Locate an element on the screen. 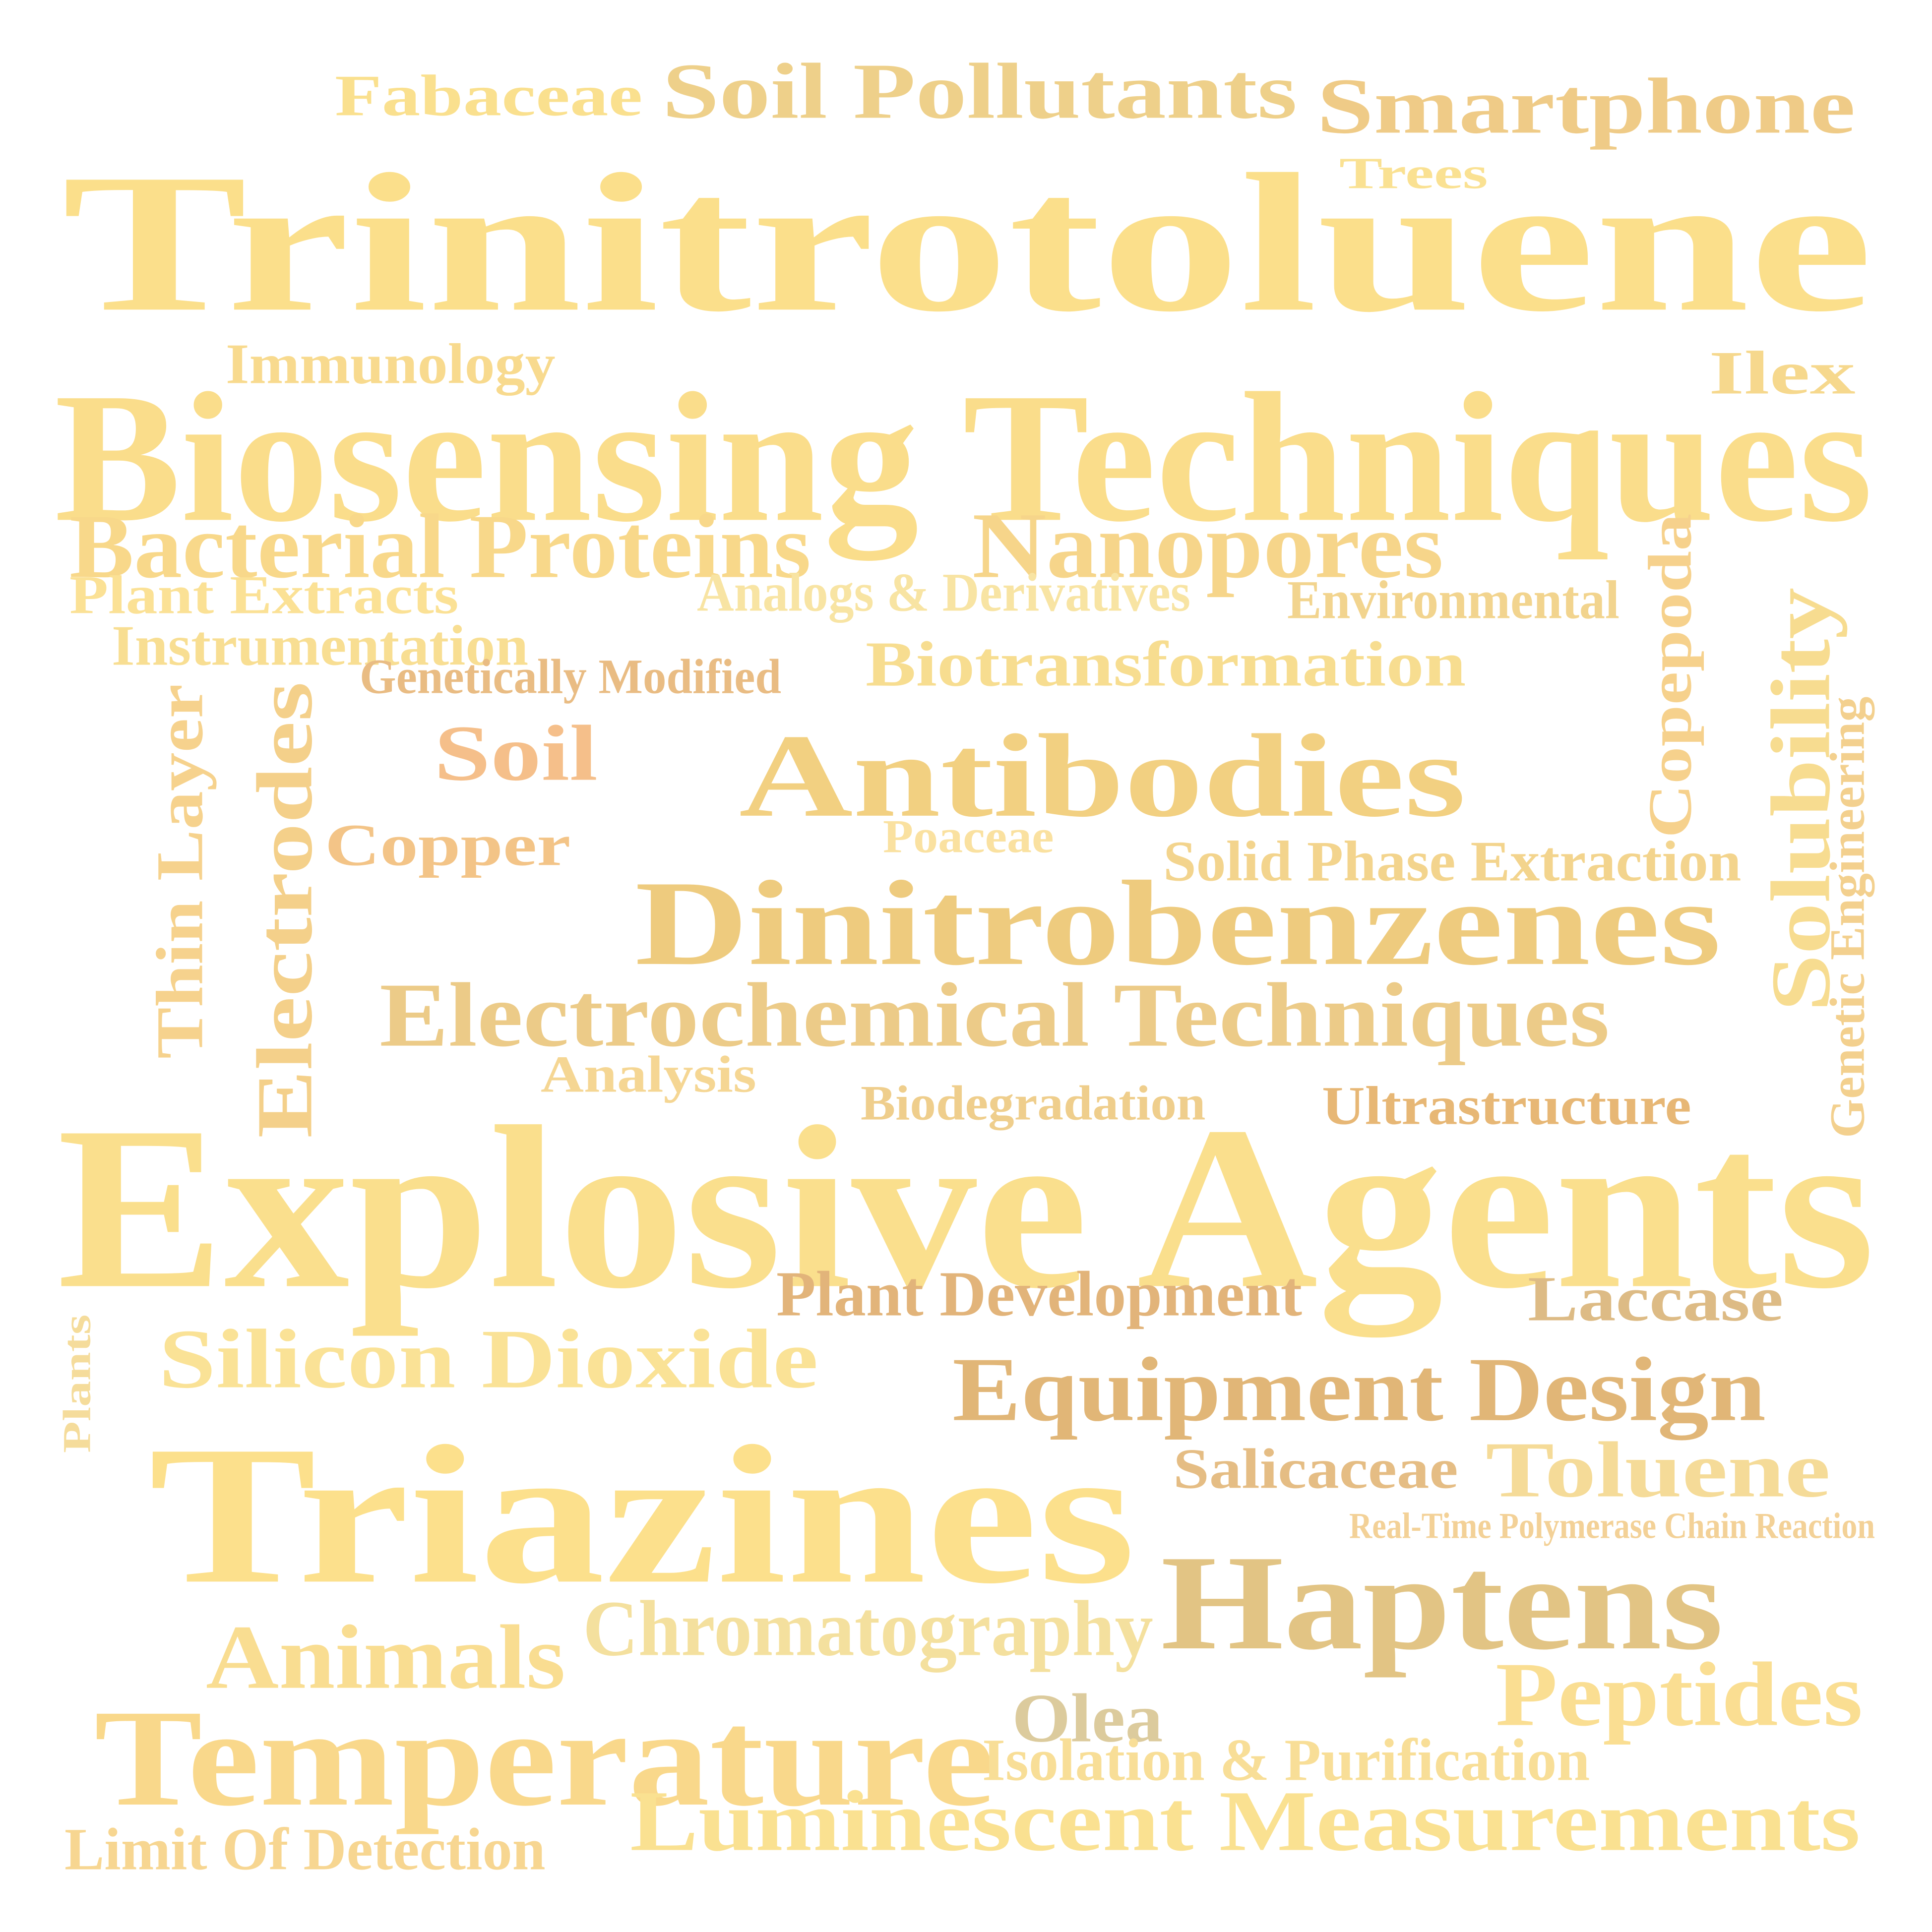  word-peptides: Peptides is located at coordinates (1680, 1694).